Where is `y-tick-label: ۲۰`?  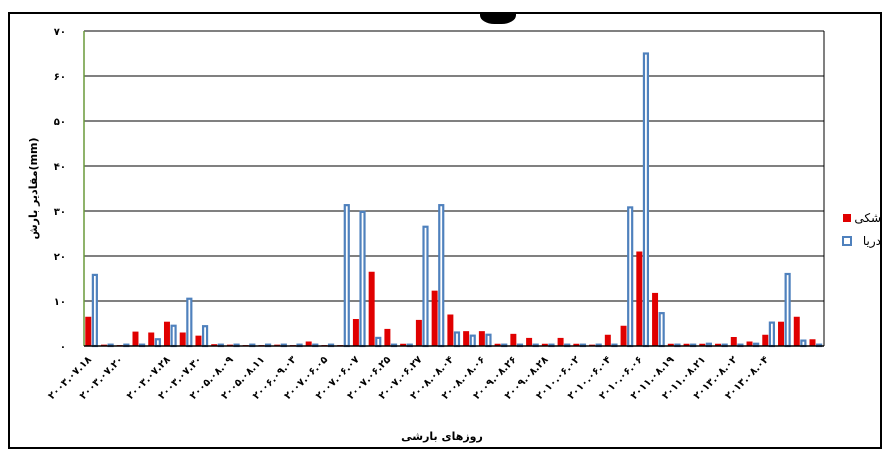 y-tick-label: ۲۰ is located at coordinates (60, 257).